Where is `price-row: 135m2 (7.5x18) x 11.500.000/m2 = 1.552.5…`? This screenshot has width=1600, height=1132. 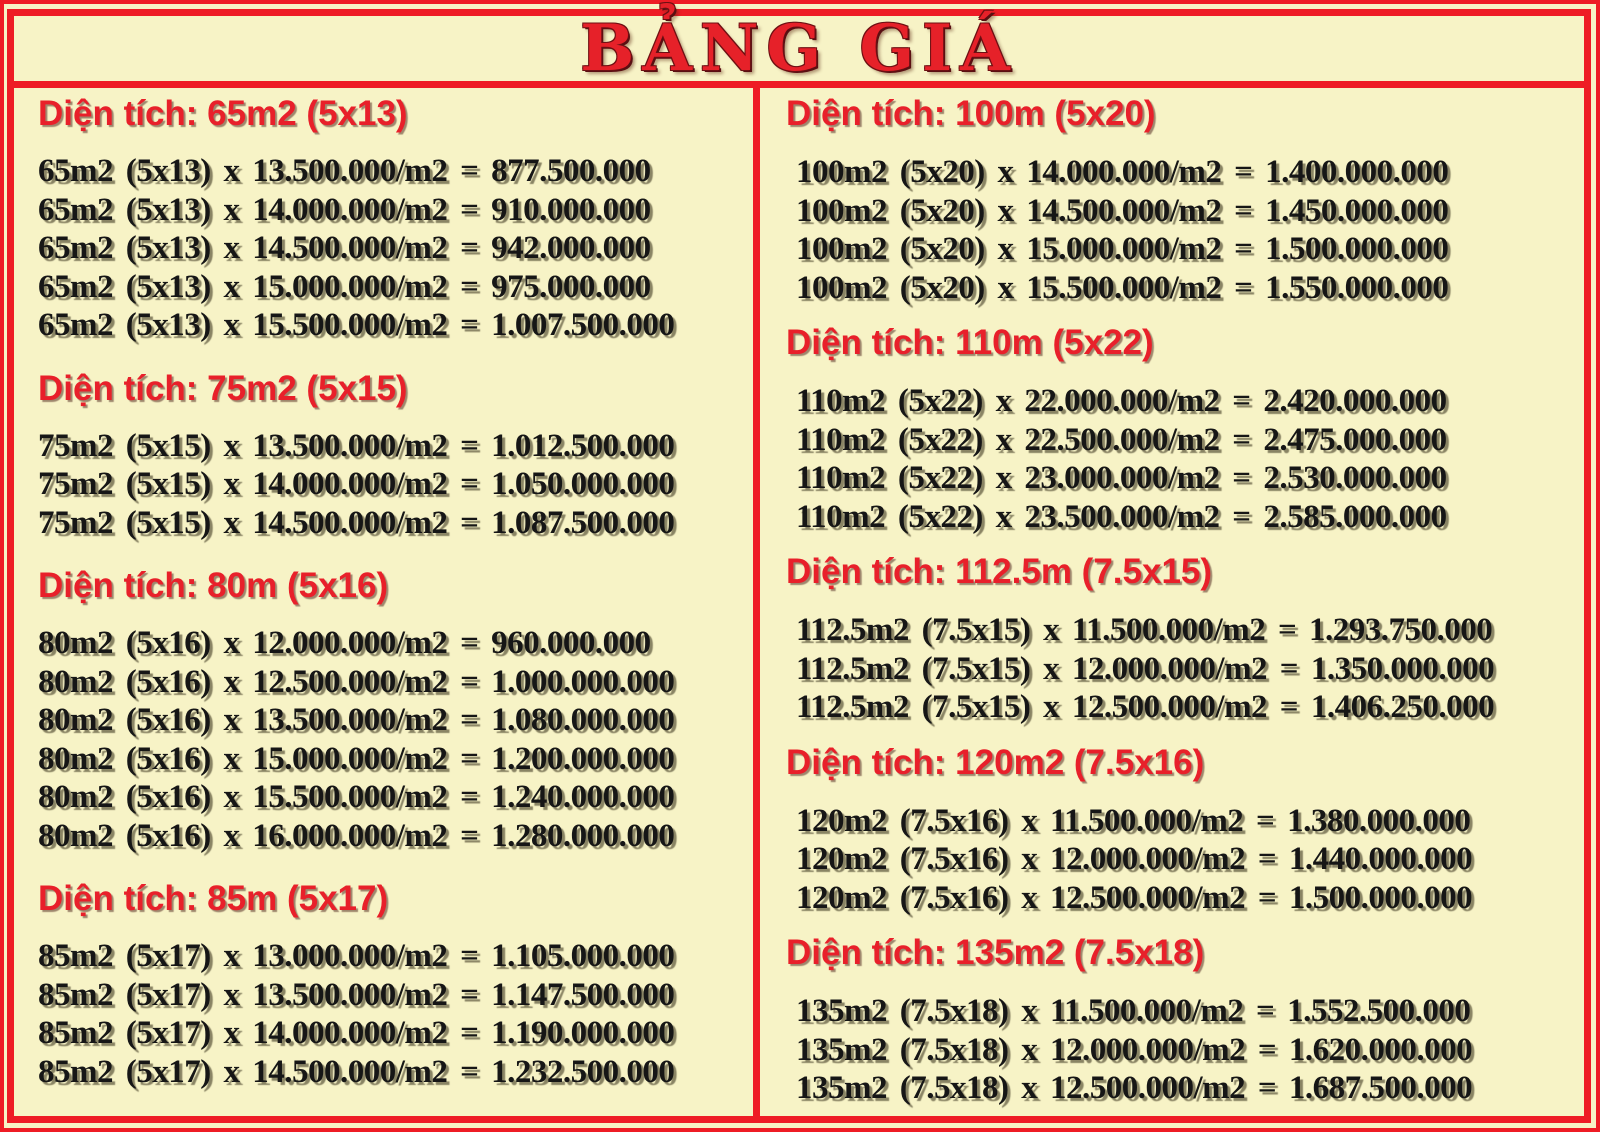 price-row: 135m2 (7.5x18) x 11.500.000/m2 = 1.552.5… is located at coordinates (1133, 1011).